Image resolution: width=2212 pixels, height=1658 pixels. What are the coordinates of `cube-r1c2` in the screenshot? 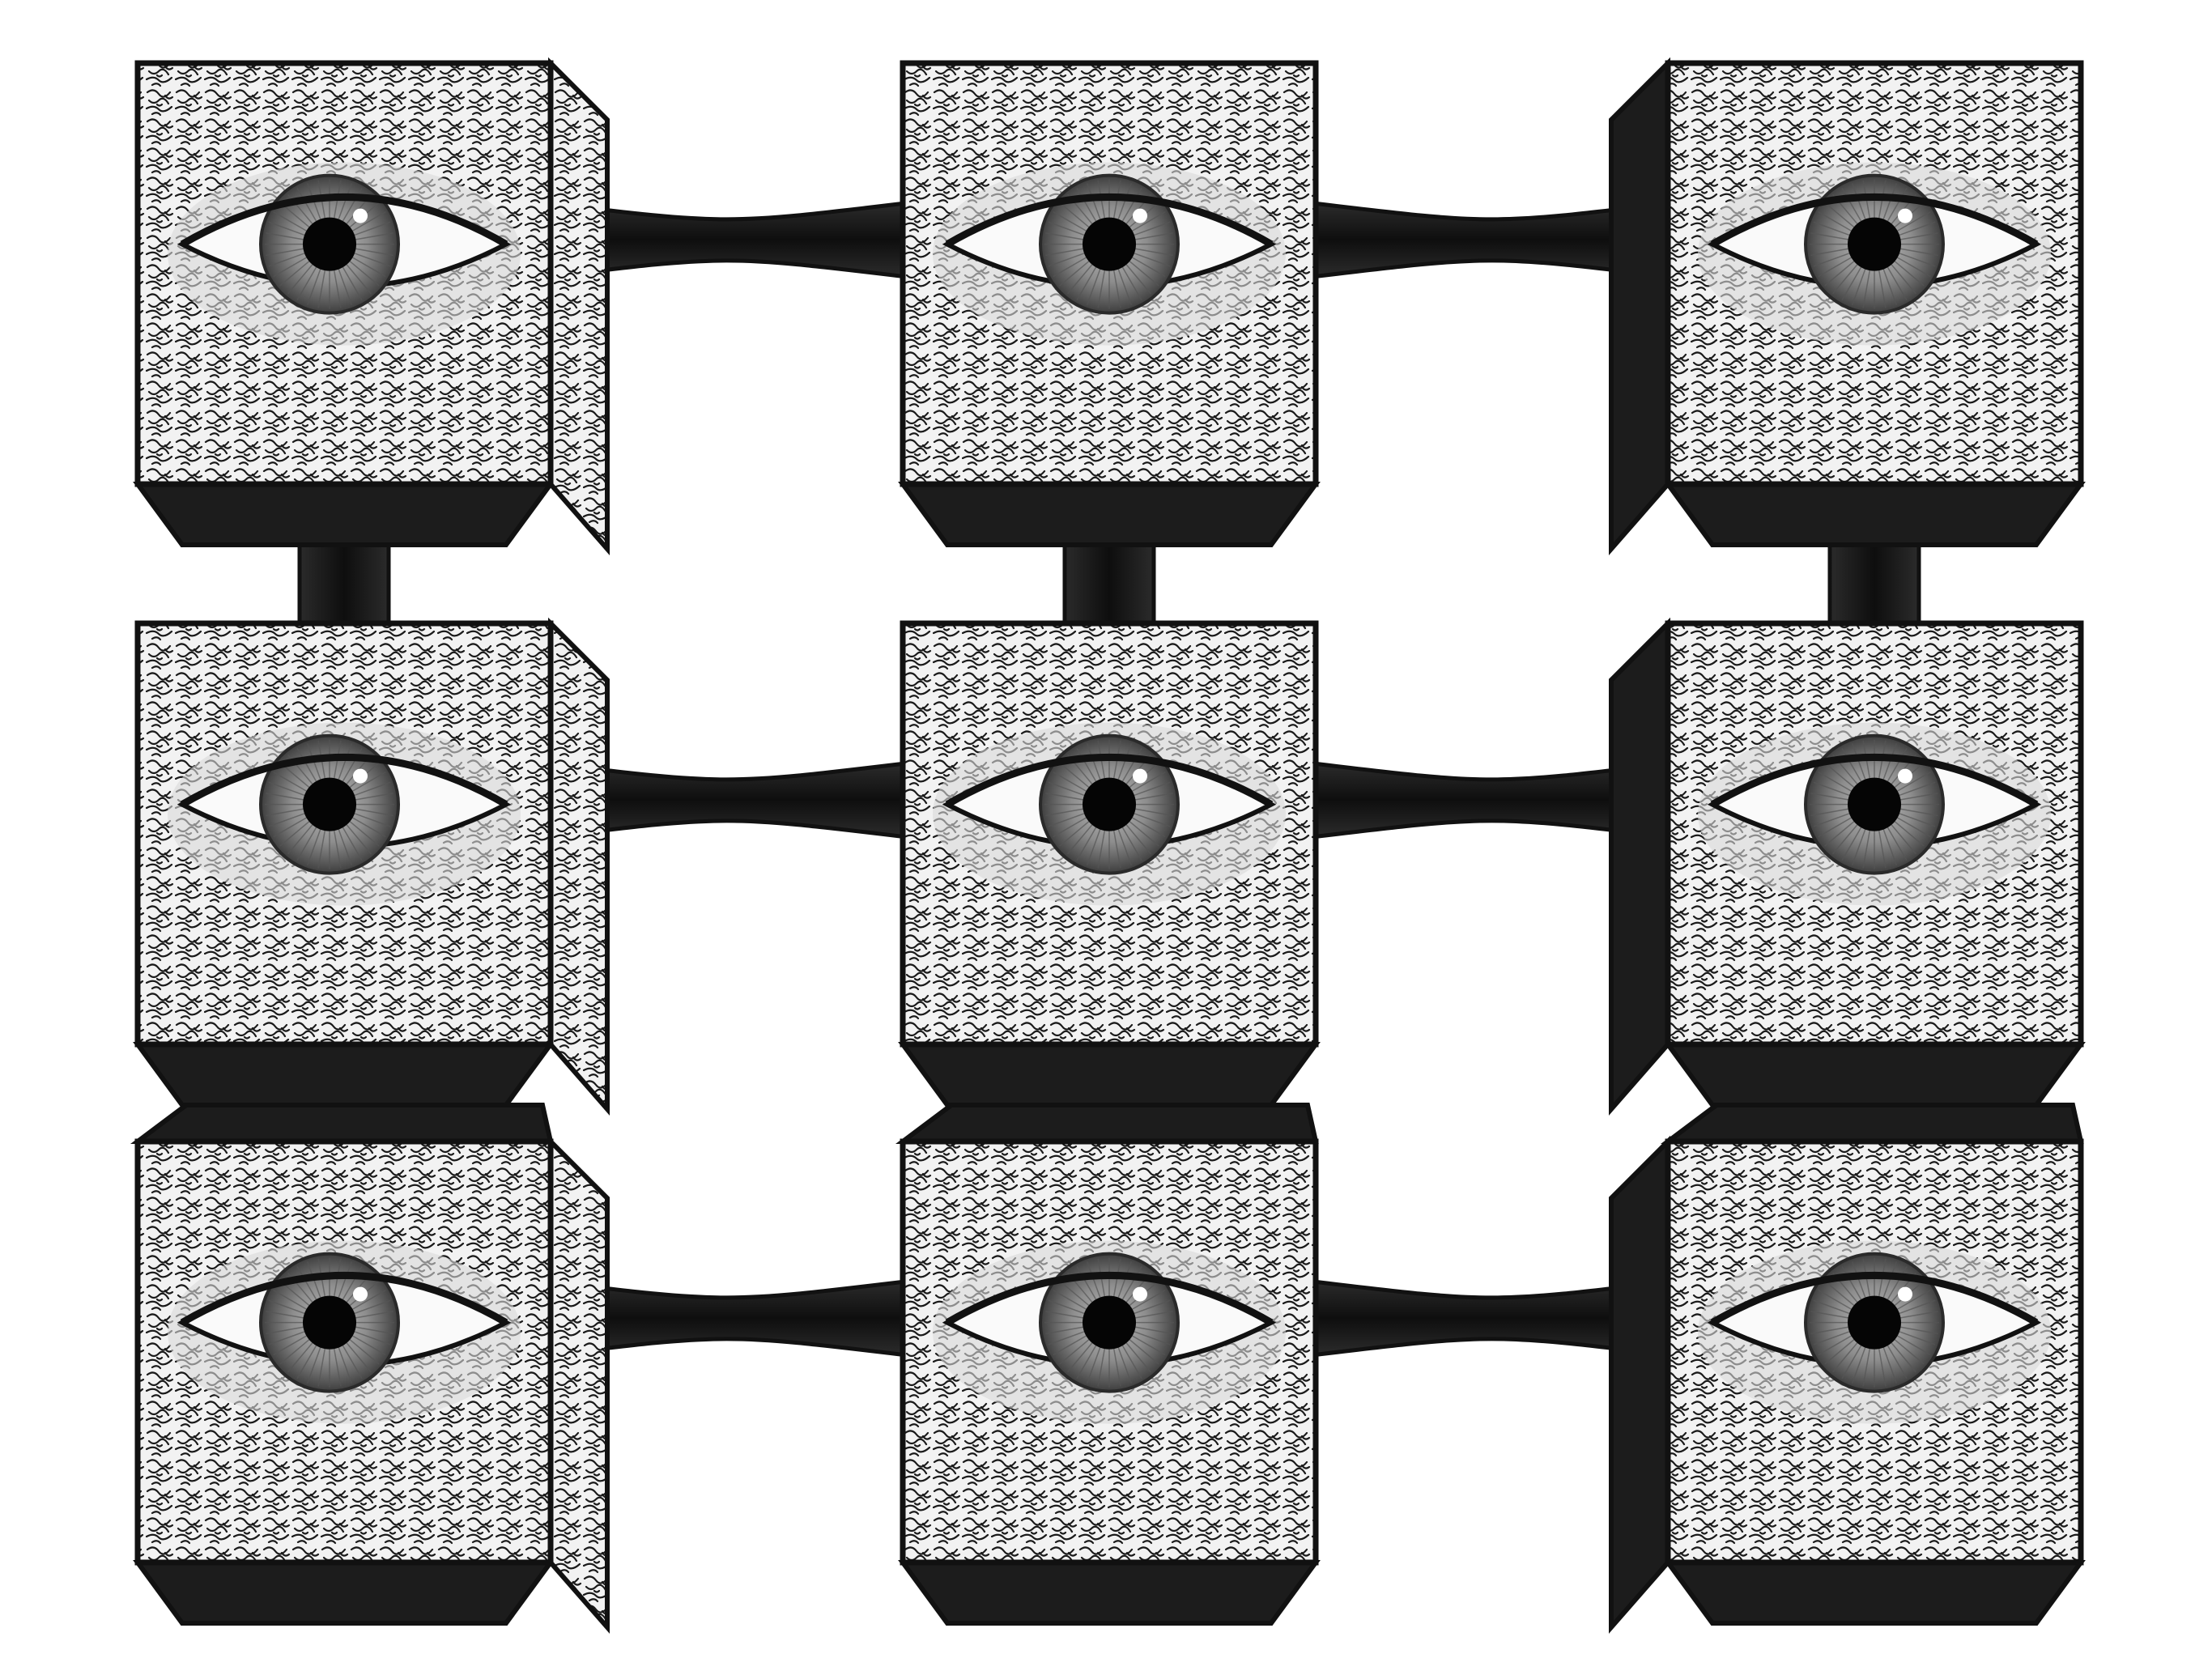 It's located at (1110, 303).